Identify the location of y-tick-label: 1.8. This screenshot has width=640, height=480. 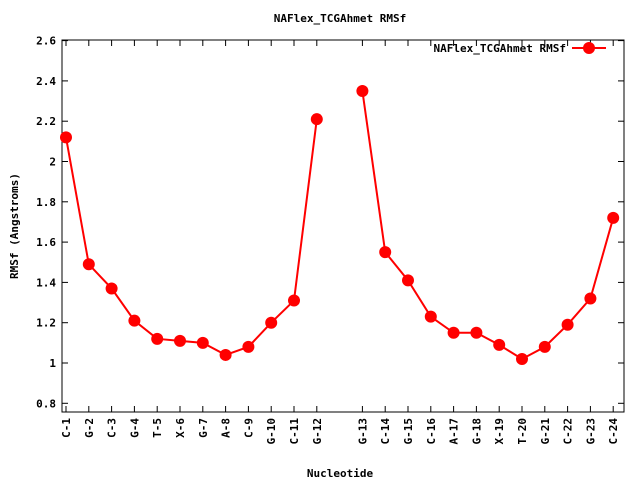
(46, 202).